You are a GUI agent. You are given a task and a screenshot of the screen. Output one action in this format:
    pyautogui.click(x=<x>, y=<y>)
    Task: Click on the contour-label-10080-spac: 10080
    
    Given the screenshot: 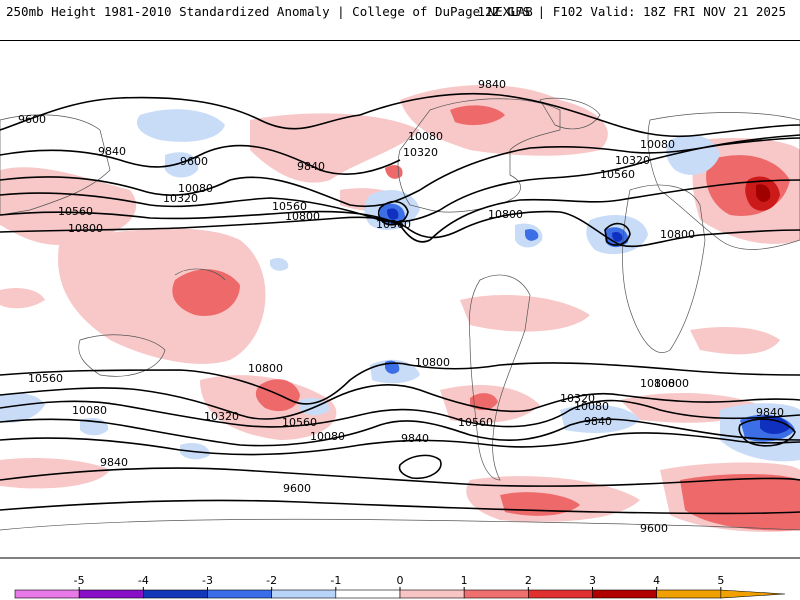 What is the action you would take?
    pyautogui.click(x=327, y=436)
    